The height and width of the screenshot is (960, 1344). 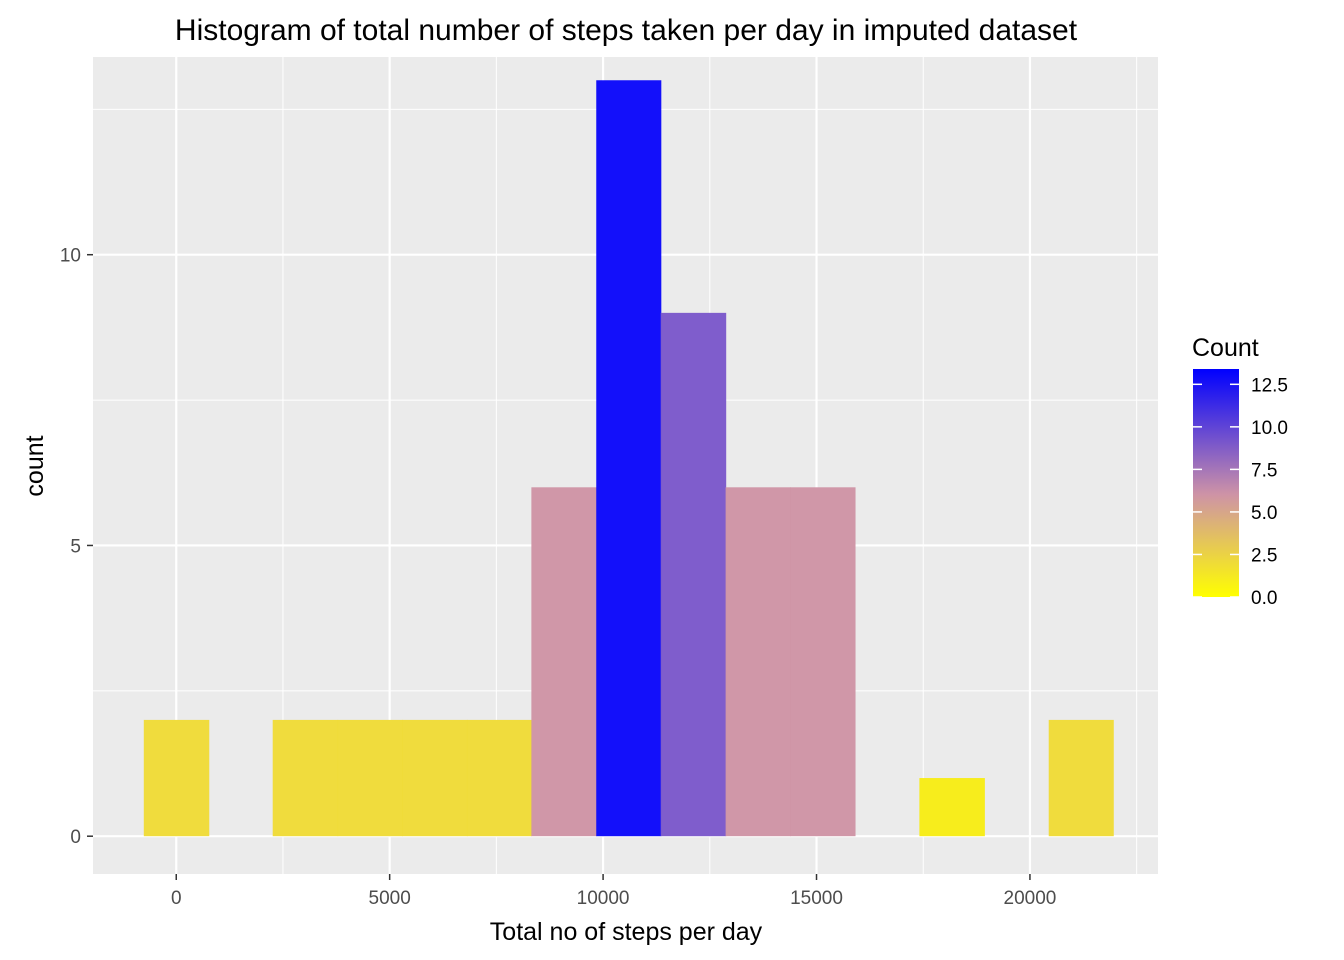 I want to click on y-tick-label: 0, so click(x=75, y=837).